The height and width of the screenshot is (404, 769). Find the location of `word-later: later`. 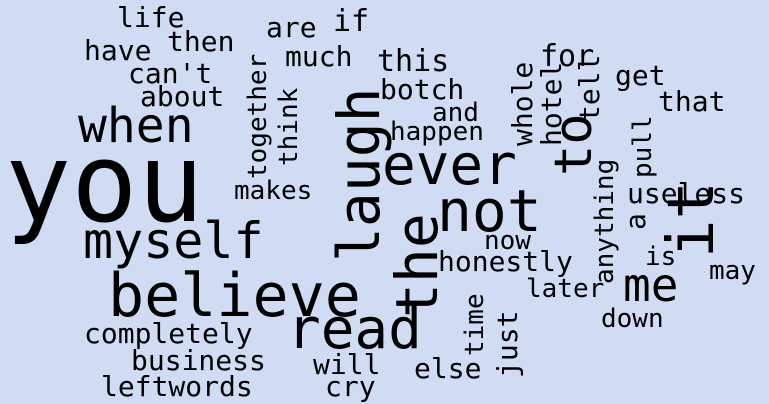

word-later: later is located at coordinates (565, 289).